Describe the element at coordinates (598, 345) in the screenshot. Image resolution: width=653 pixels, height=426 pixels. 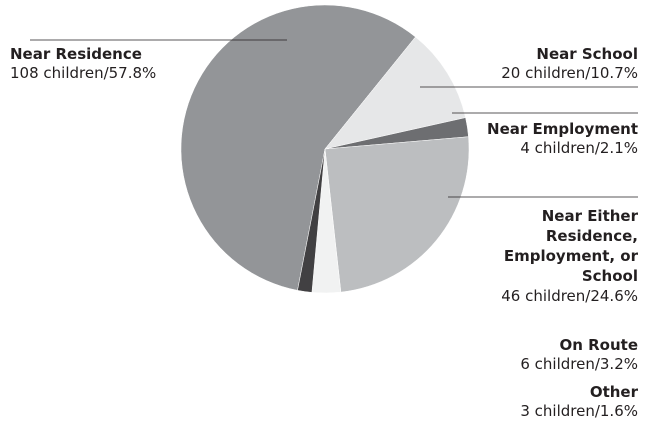
I see `label-on-route-name: On Route` at that location.